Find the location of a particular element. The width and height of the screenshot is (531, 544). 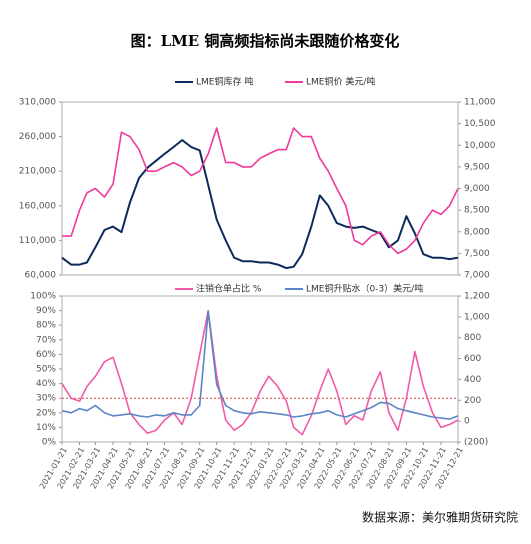

y2-tick-label: (200) is located at coordinates (476, 443).